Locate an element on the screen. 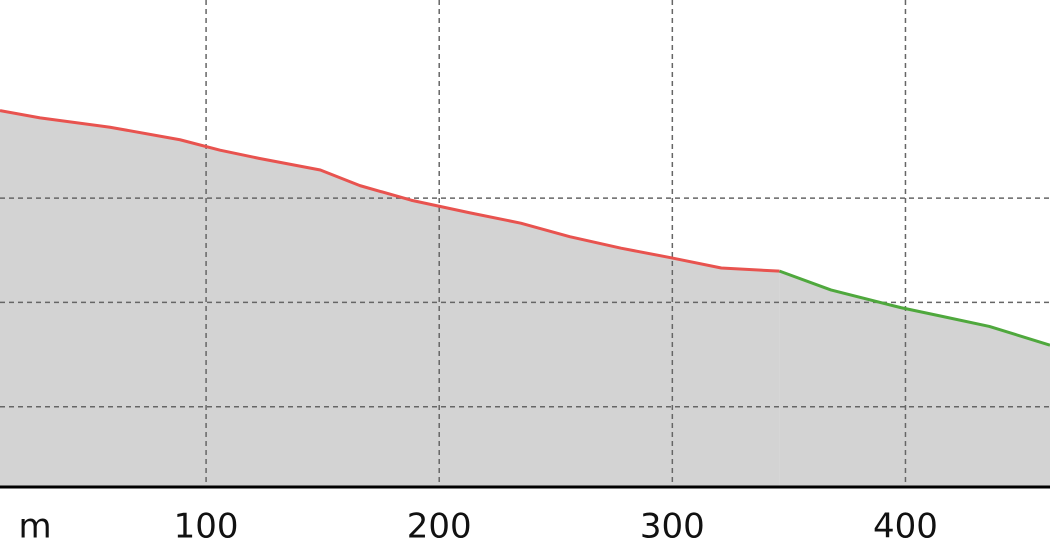 The height and width of the screenshot is (560, 1050). x-tick-label: 200 is located at coordinates (439, 527).